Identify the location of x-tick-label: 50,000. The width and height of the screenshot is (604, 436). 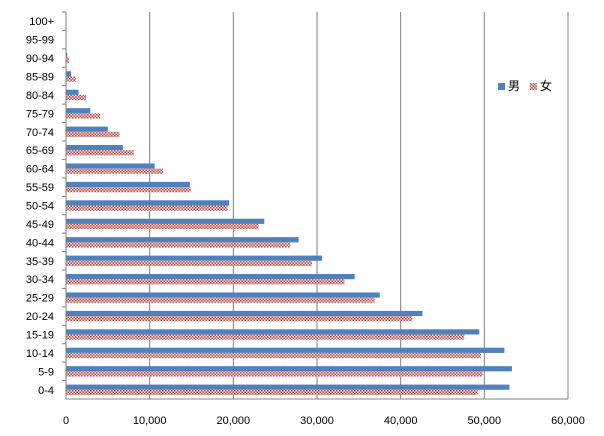
(485, 421).